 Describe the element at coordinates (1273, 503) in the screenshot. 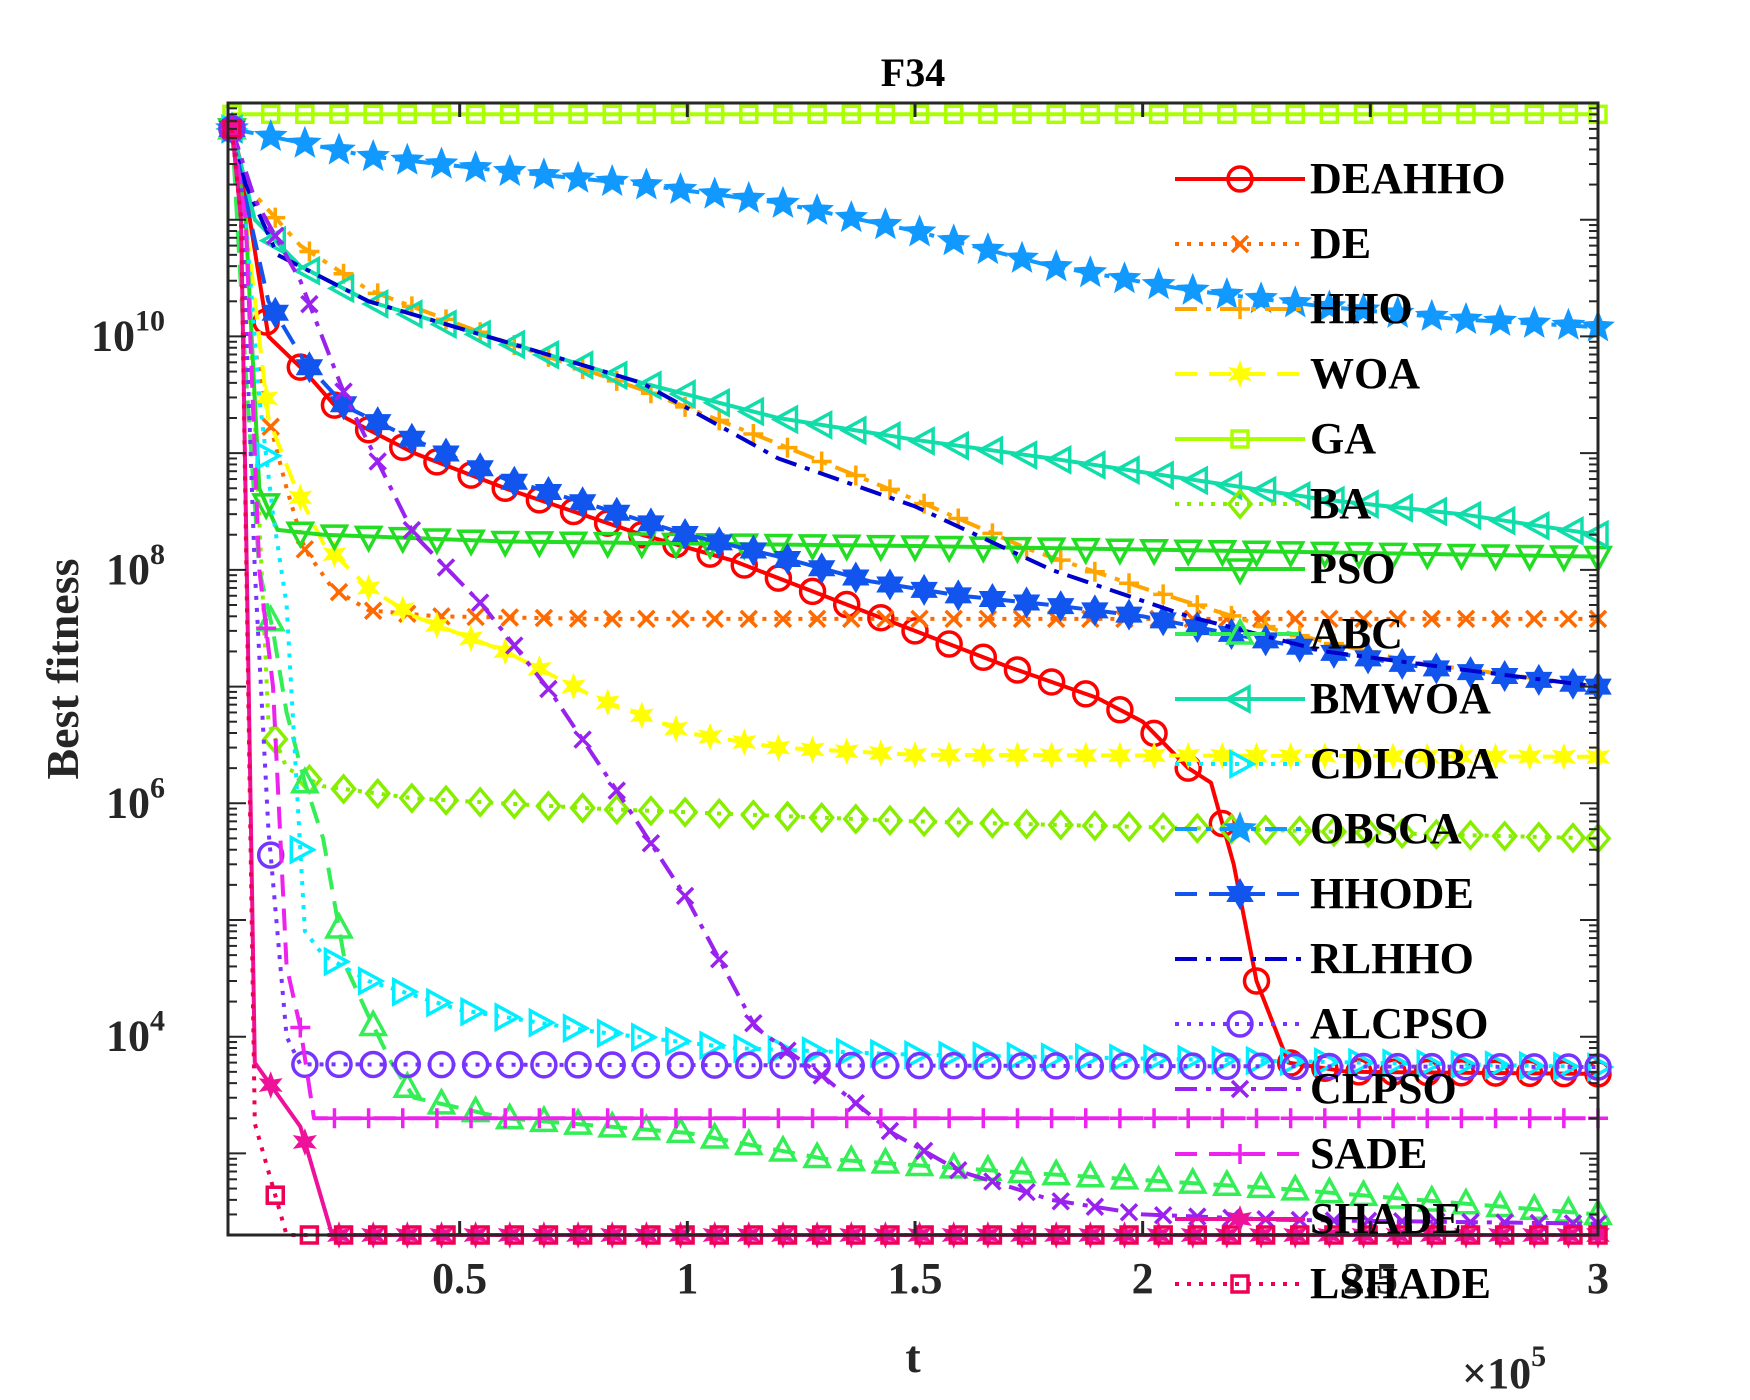

I see `legend-item-ba: BA` at that location.